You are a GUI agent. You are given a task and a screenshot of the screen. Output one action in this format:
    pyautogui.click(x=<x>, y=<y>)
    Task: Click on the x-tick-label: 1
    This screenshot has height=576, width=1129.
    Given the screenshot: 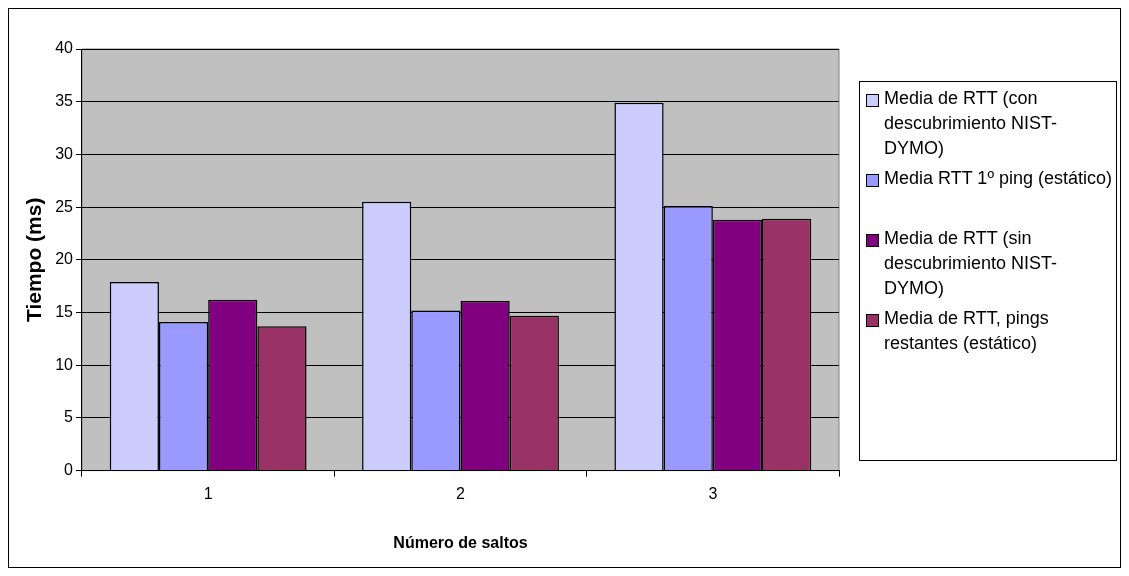 What is the action you would take?
    pyautogui.click(x=208, y=493)
    